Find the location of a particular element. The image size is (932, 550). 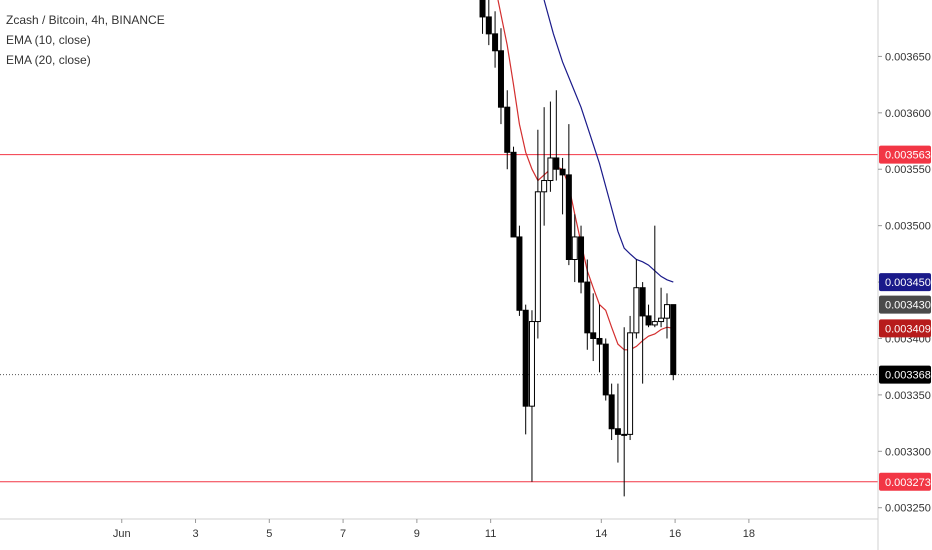

close-price-tag is located at coordinates (905, 304).